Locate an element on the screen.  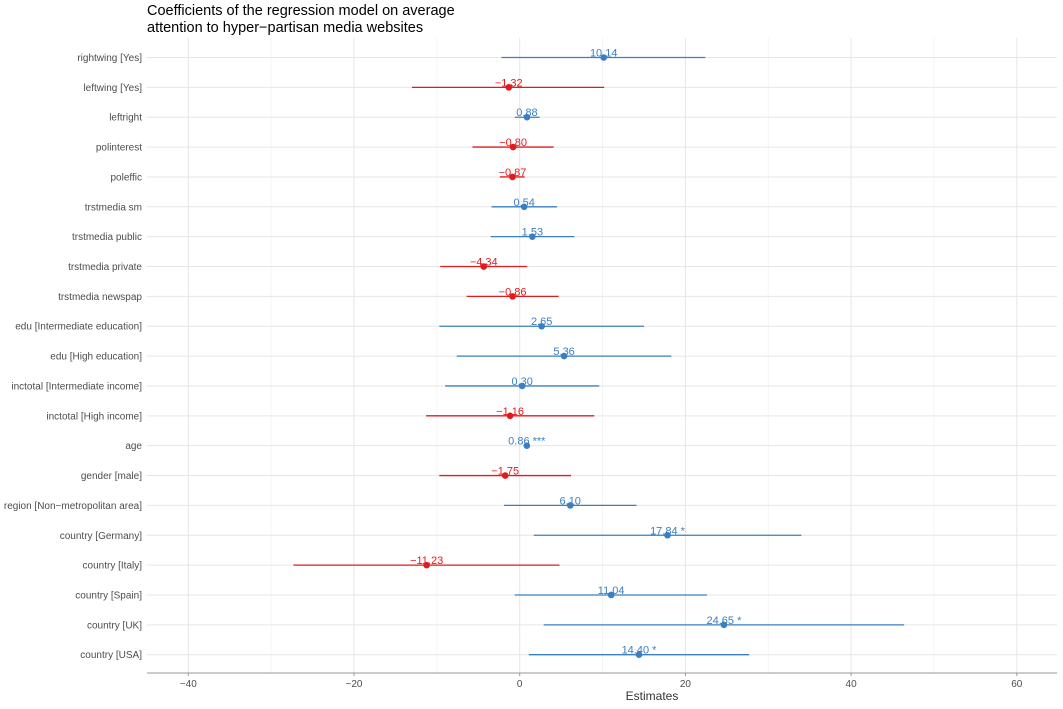
estimate-label: 0.54 is located at coordinates (523, 203).